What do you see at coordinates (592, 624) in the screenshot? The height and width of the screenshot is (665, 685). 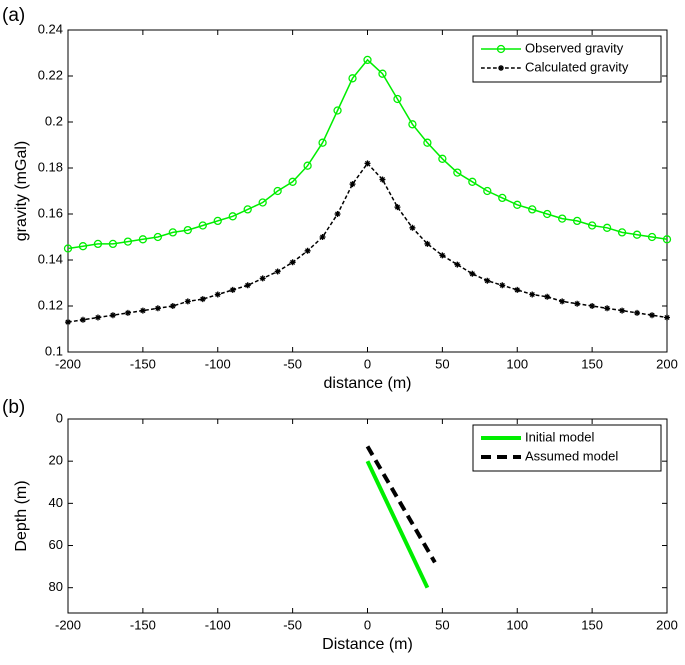 I see `x-tick-label: 150` at bounding box center [592, 624].